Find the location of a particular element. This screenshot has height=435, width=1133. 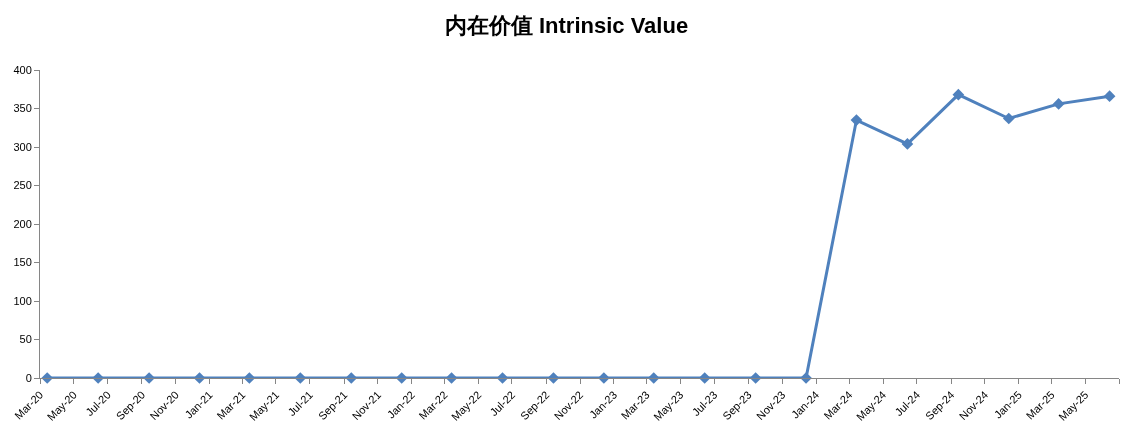

y-tick-label: 150 is located at coordinates (22, 262).